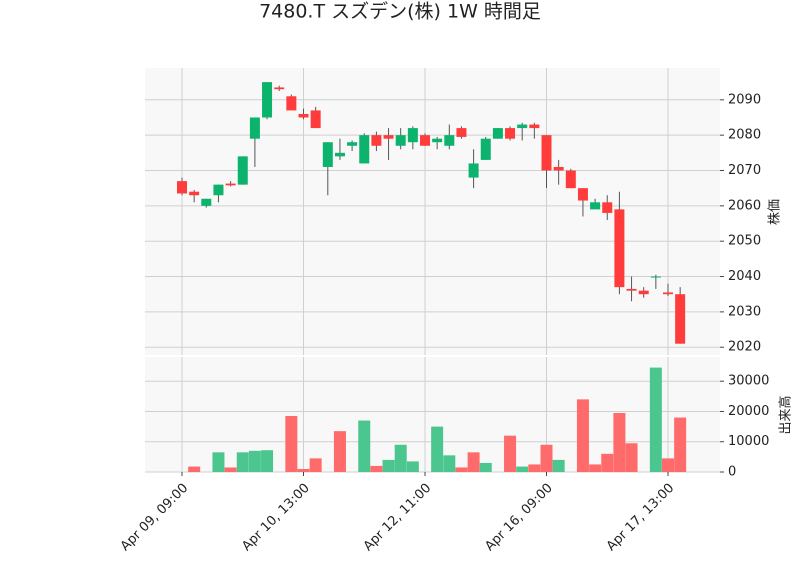 Image resolution: width=800 pixels, height=575 pixels. What do you see at coordinates (744, 311) in the screenshot?
I see `y-tick-label: 2030` at bounding box center [744, 311].